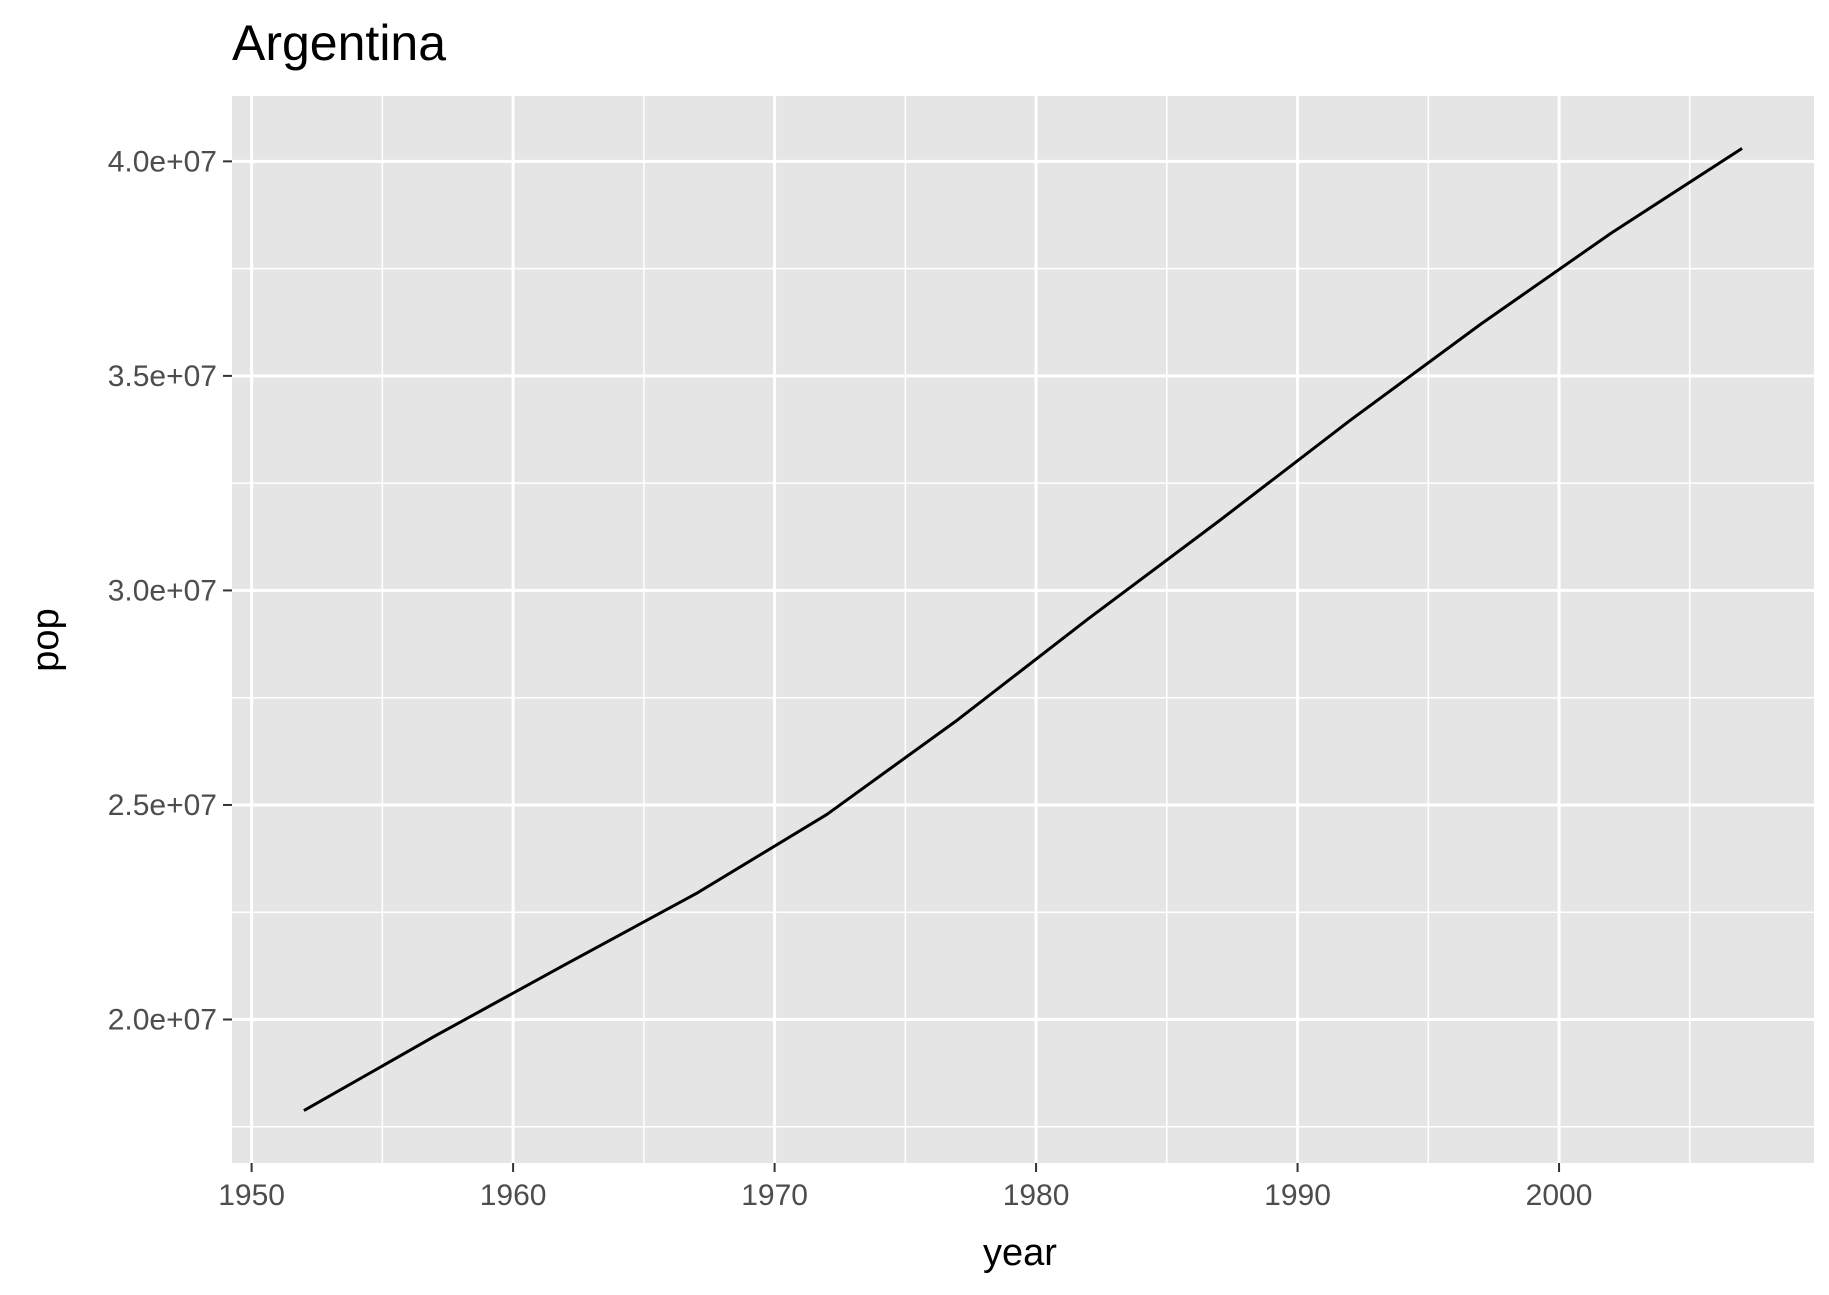  Describe the element at coordinates (339, 43) in the screenshot. I see `chart-title: Argentina` at that location.